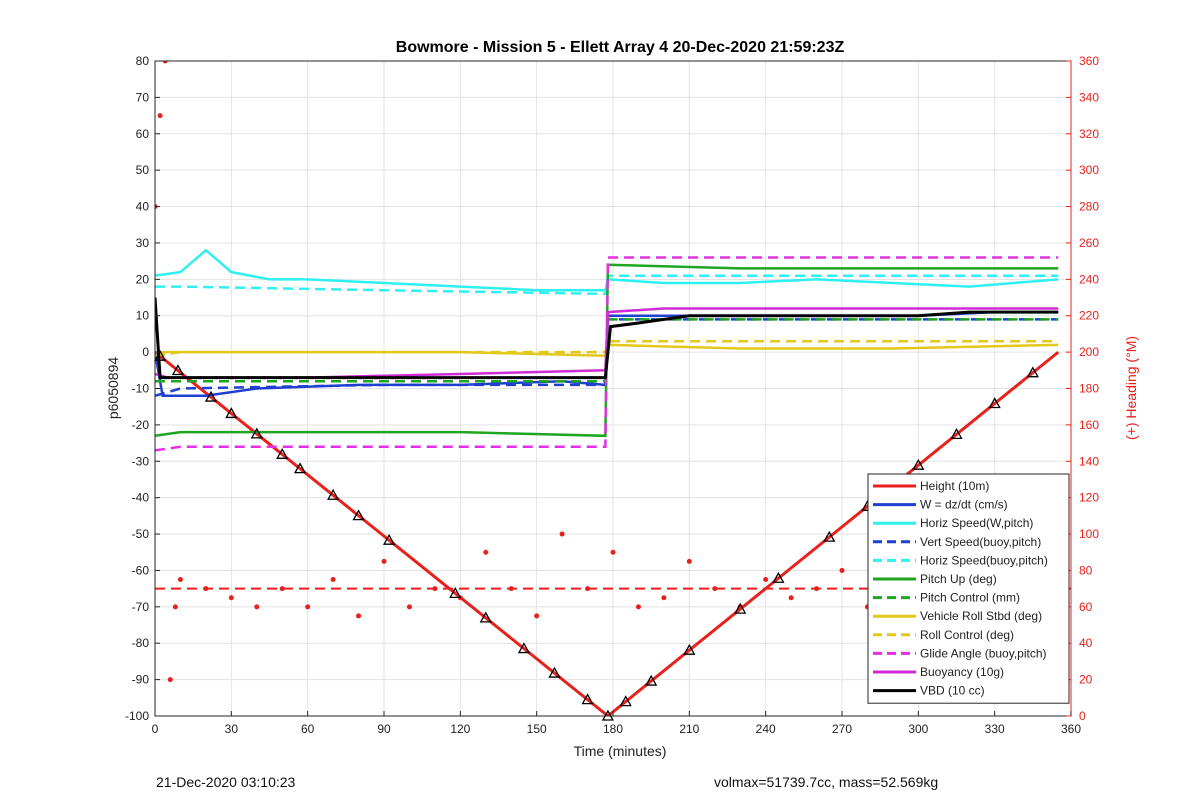  What do you see at coordinates (1086, 643) in the screenshot?
I see `y-right-tick-label: 40` at bounding box center [1086, 643].